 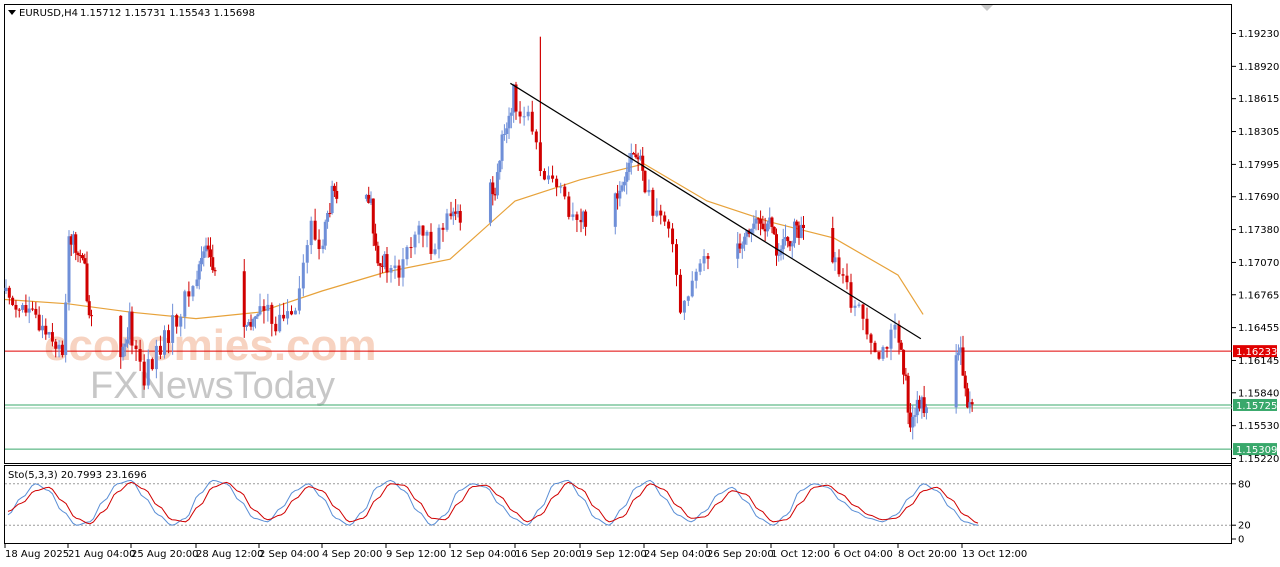 I want to click on stoch-line-signal, so click(x=493, y=503).